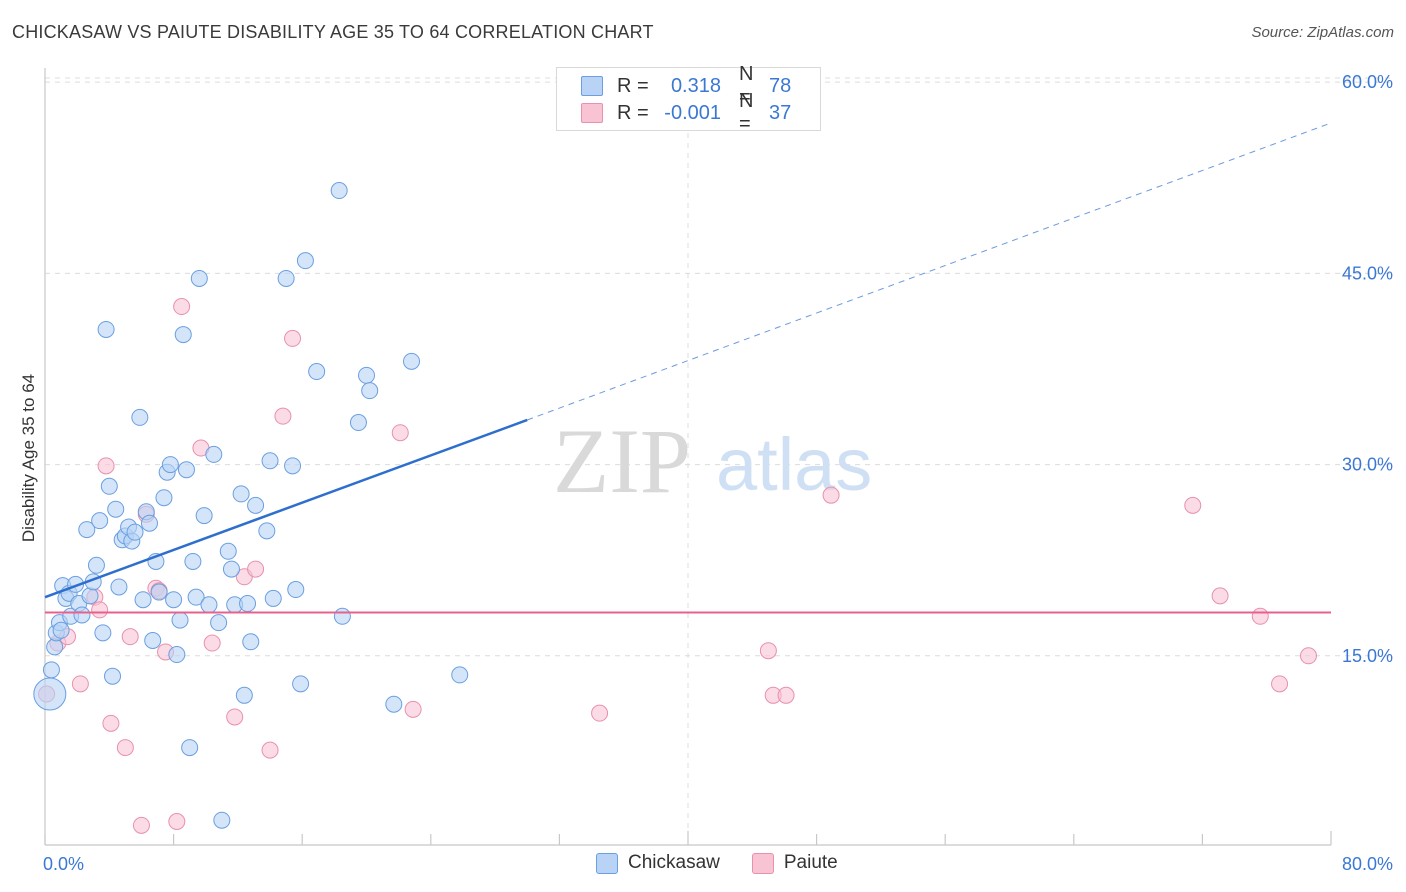 Image resolution: width=1406 pixels, height=892 pixels. What do you see at coordinates (794, 464) in the screenshot?
I see `watermark-atlas: atlas` at bounding box center [794, 464].